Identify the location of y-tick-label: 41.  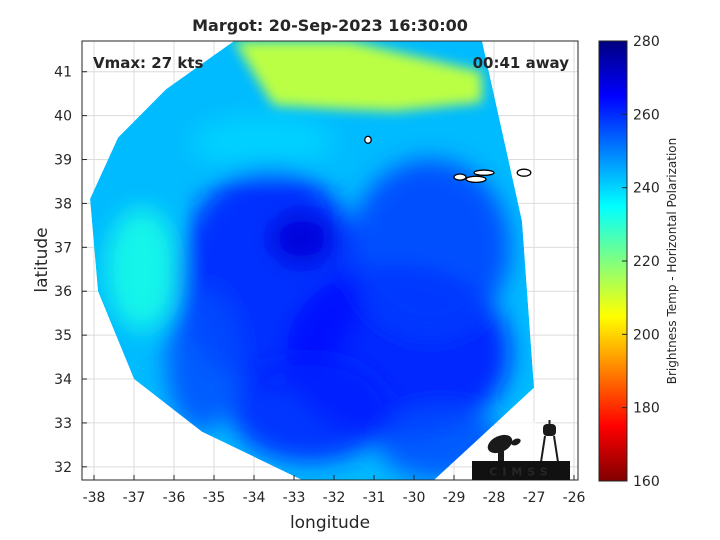
(63, 73).